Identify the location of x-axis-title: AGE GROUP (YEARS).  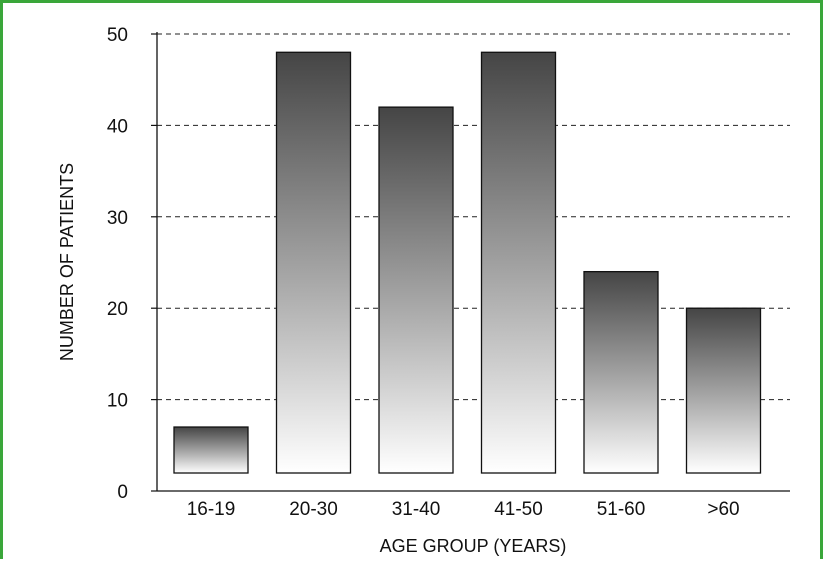
(473, 546).